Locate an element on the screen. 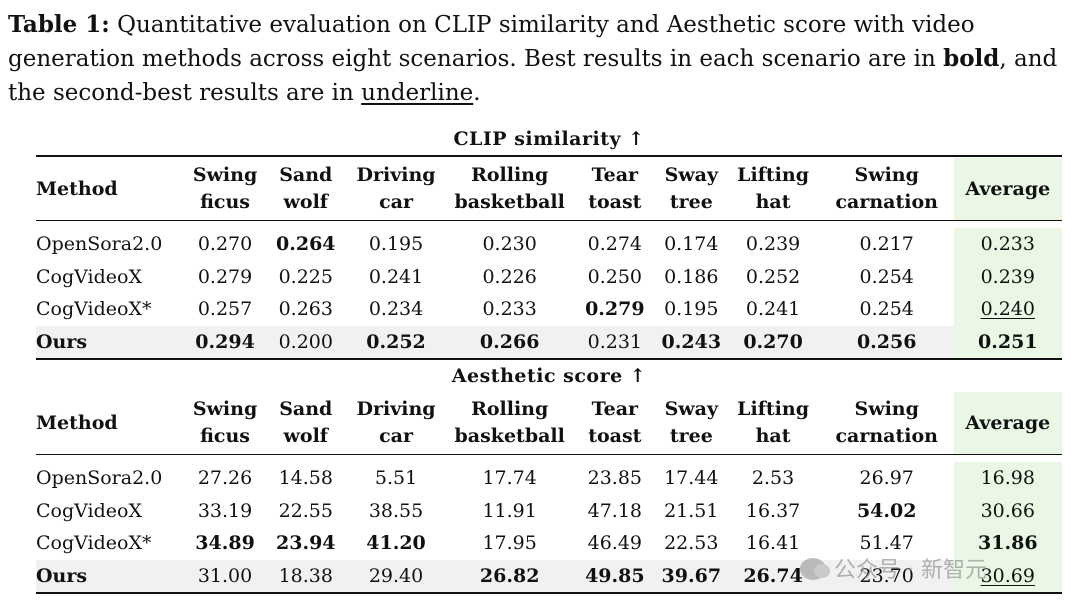 The width and height of the screenshot is (1080, 612). value-cell: 46.49 is located at coordinates (614, 543).